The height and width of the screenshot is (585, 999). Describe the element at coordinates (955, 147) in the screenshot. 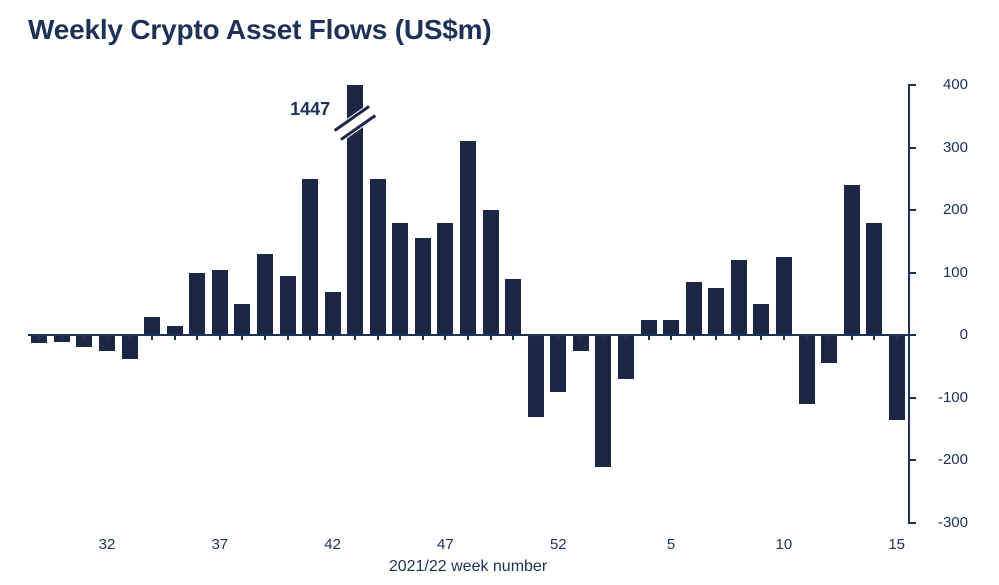

I see `y-tick-label: 300` at that location.